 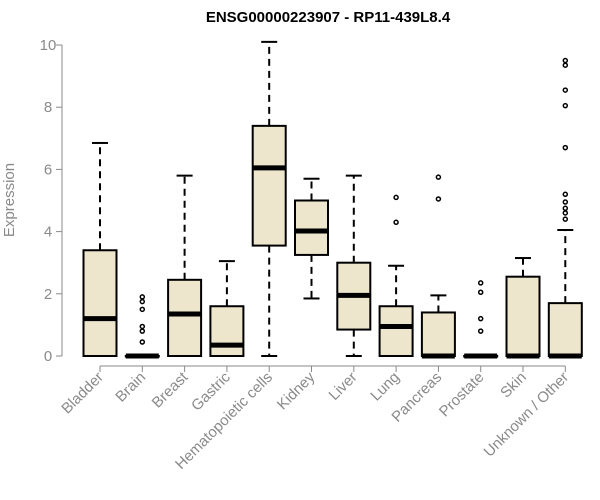 I want to click on box-skin, so click(x=523, y=308).